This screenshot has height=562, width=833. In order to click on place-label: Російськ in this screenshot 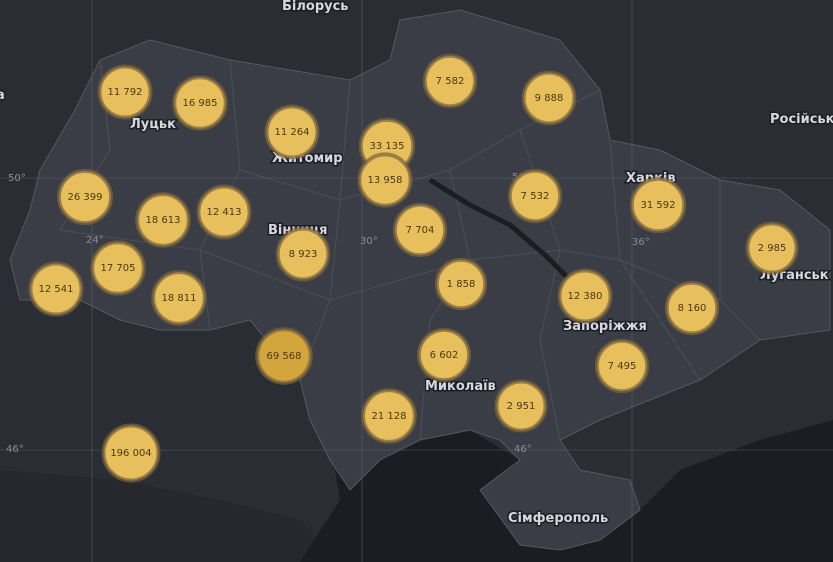, I will do `click(801, 119)`.